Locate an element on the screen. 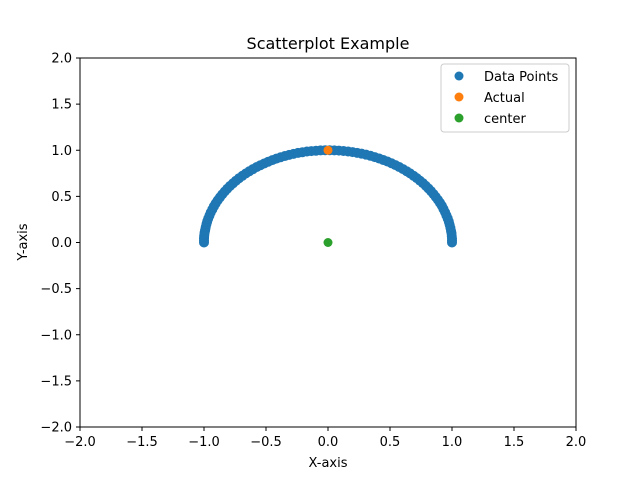 The width and height of the screenshot is (640, 480). x-tick-label: −1.5 is located at coordinates (142, 442).